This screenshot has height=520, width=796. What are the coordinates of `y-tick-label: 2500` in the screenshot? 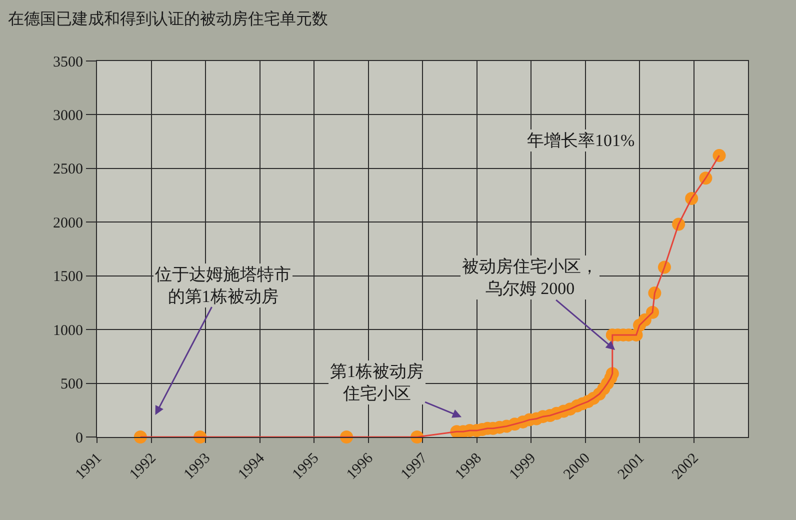 It's located at (68, 170).